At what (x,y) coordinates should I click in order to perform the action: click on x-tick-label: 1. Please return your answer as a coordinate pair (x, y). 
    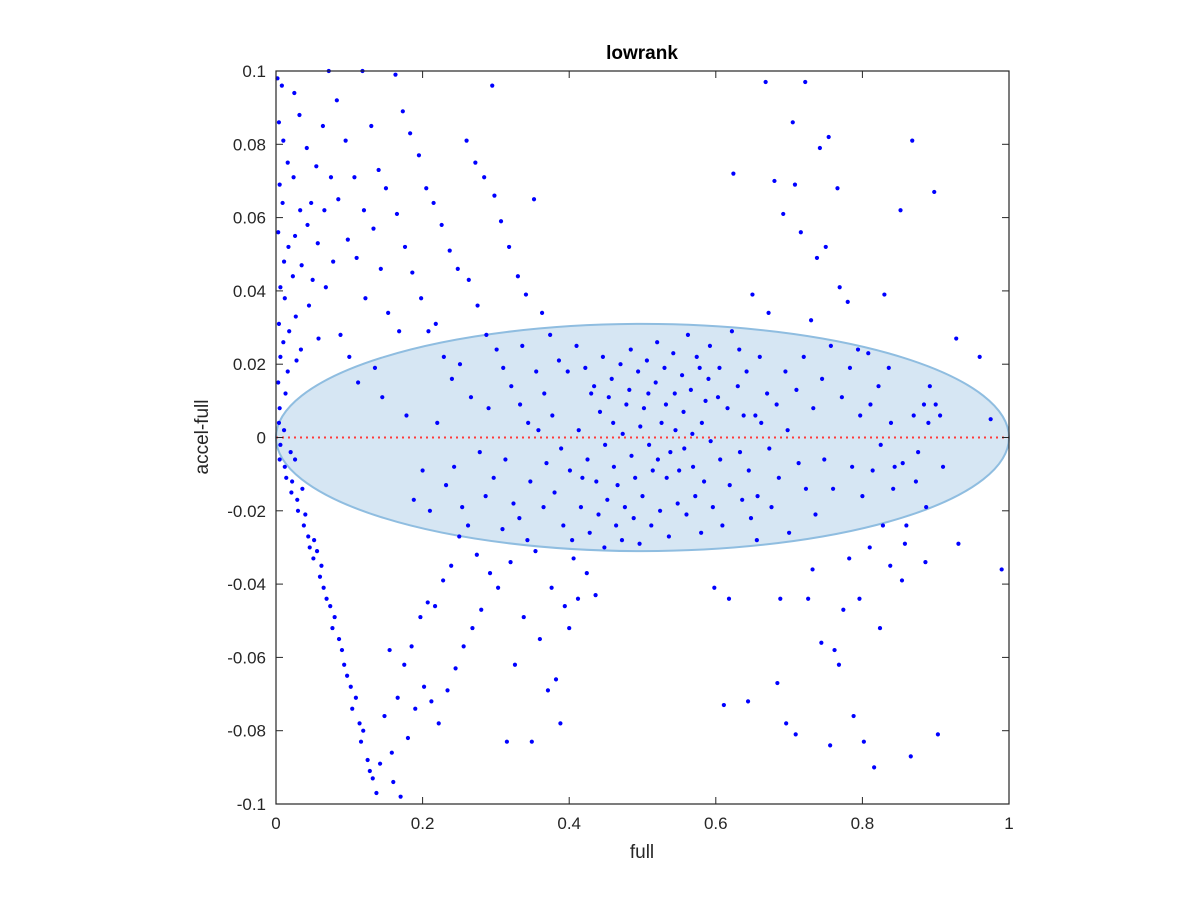
    Looking at the image, I should click on (1008, 823).